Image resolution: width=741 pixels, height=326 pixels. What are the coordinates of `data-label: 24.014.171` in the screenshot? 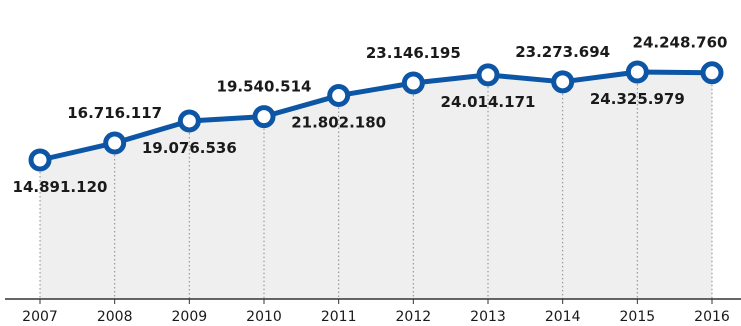 It's located at (488, 102).